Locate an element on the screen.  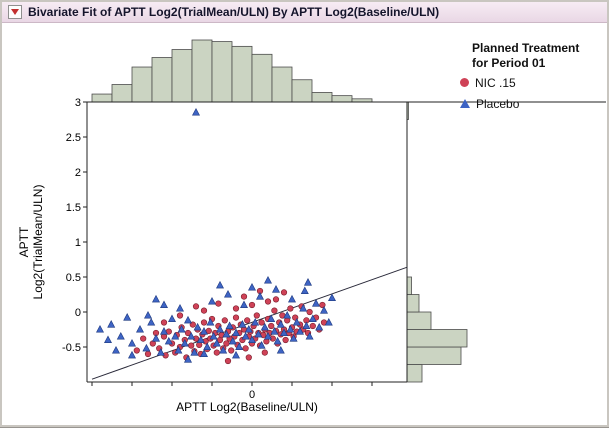
fit-line is located at coordinates (249, 323).